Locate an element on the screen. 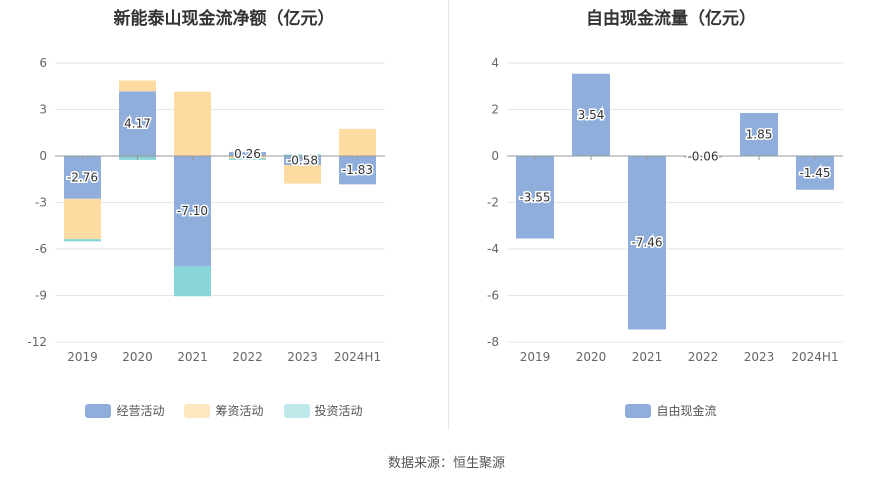 The height and width of the screenshot is (481, 893). data-label: -7.10 is located at coordinates (192, 211).